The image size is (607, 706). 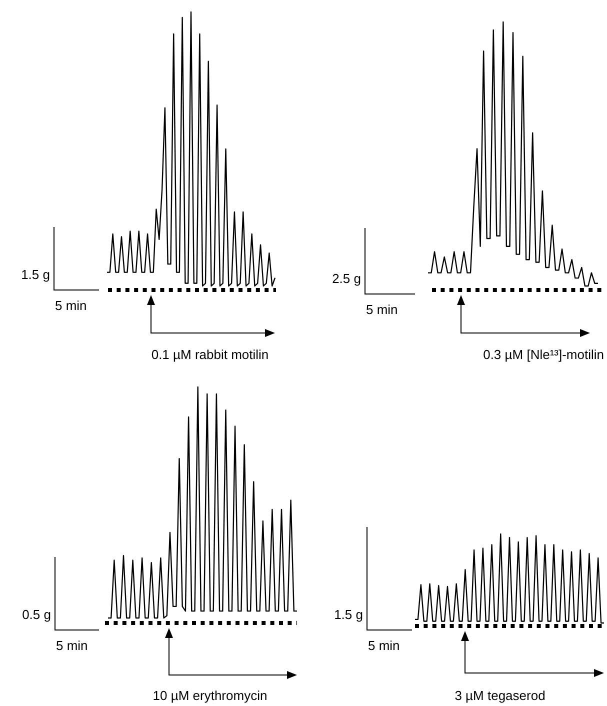 I want to click on text: 10 µM erythromycin, so click(x=210, y=695).